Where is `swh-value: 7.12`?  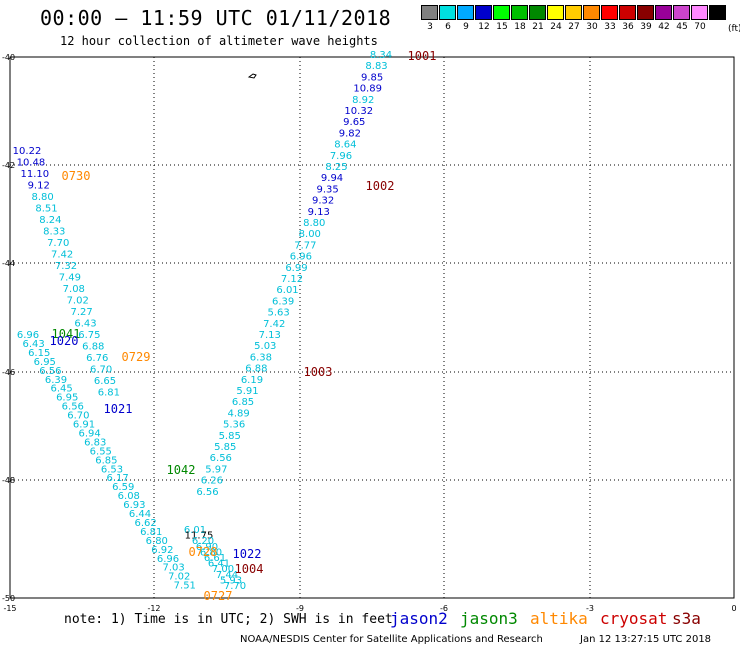 swh-value: 7.12 is located at coordinates (292, 279).